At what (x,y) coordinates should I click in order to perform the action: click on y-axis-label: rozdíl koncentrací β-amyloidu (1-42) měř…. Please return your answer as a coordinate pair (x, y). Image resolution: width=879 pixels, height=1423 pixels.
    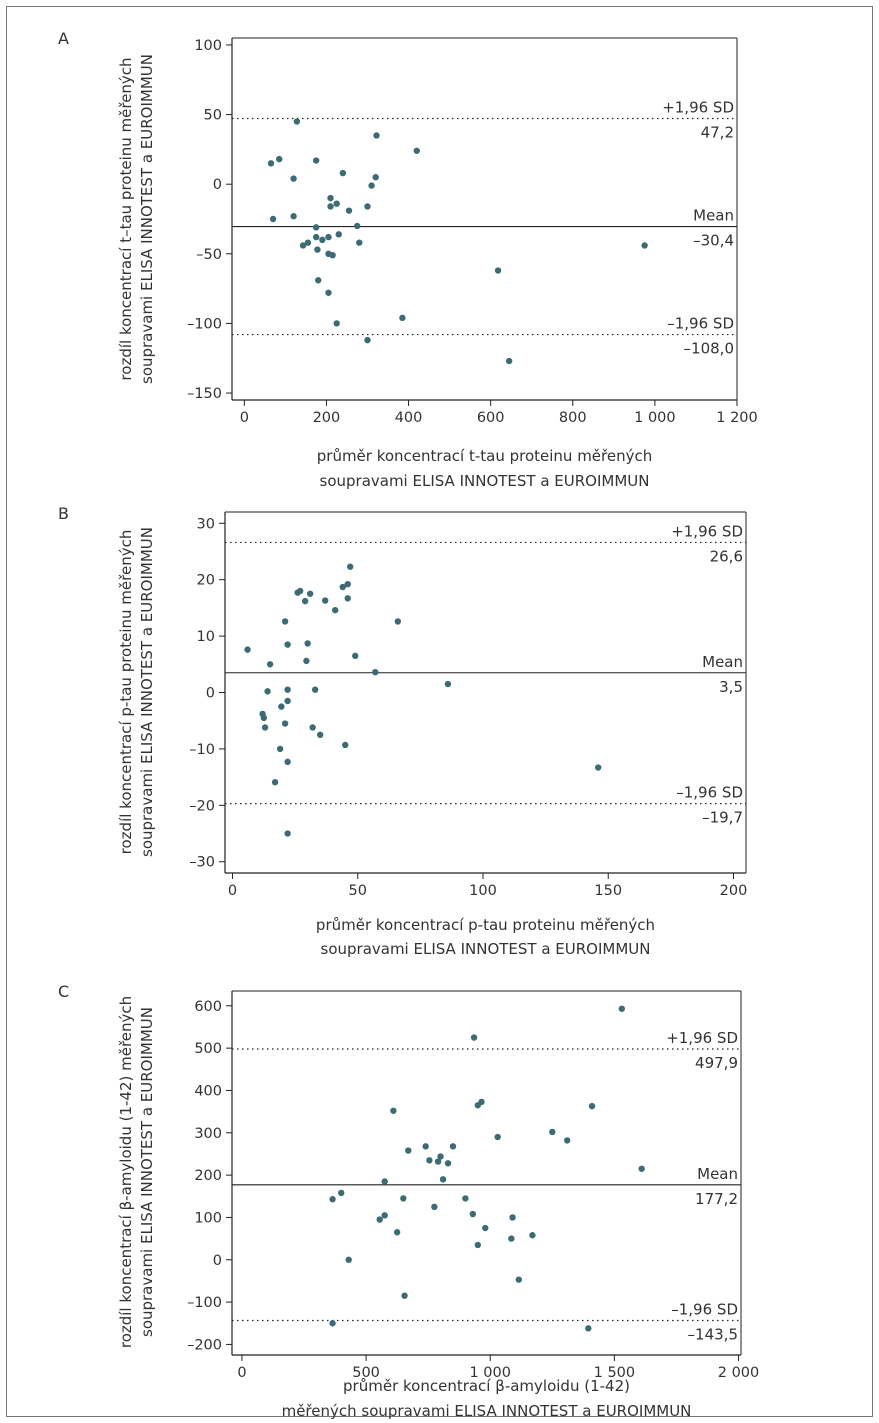
    Looking at the image, I should click on (126, 1172).